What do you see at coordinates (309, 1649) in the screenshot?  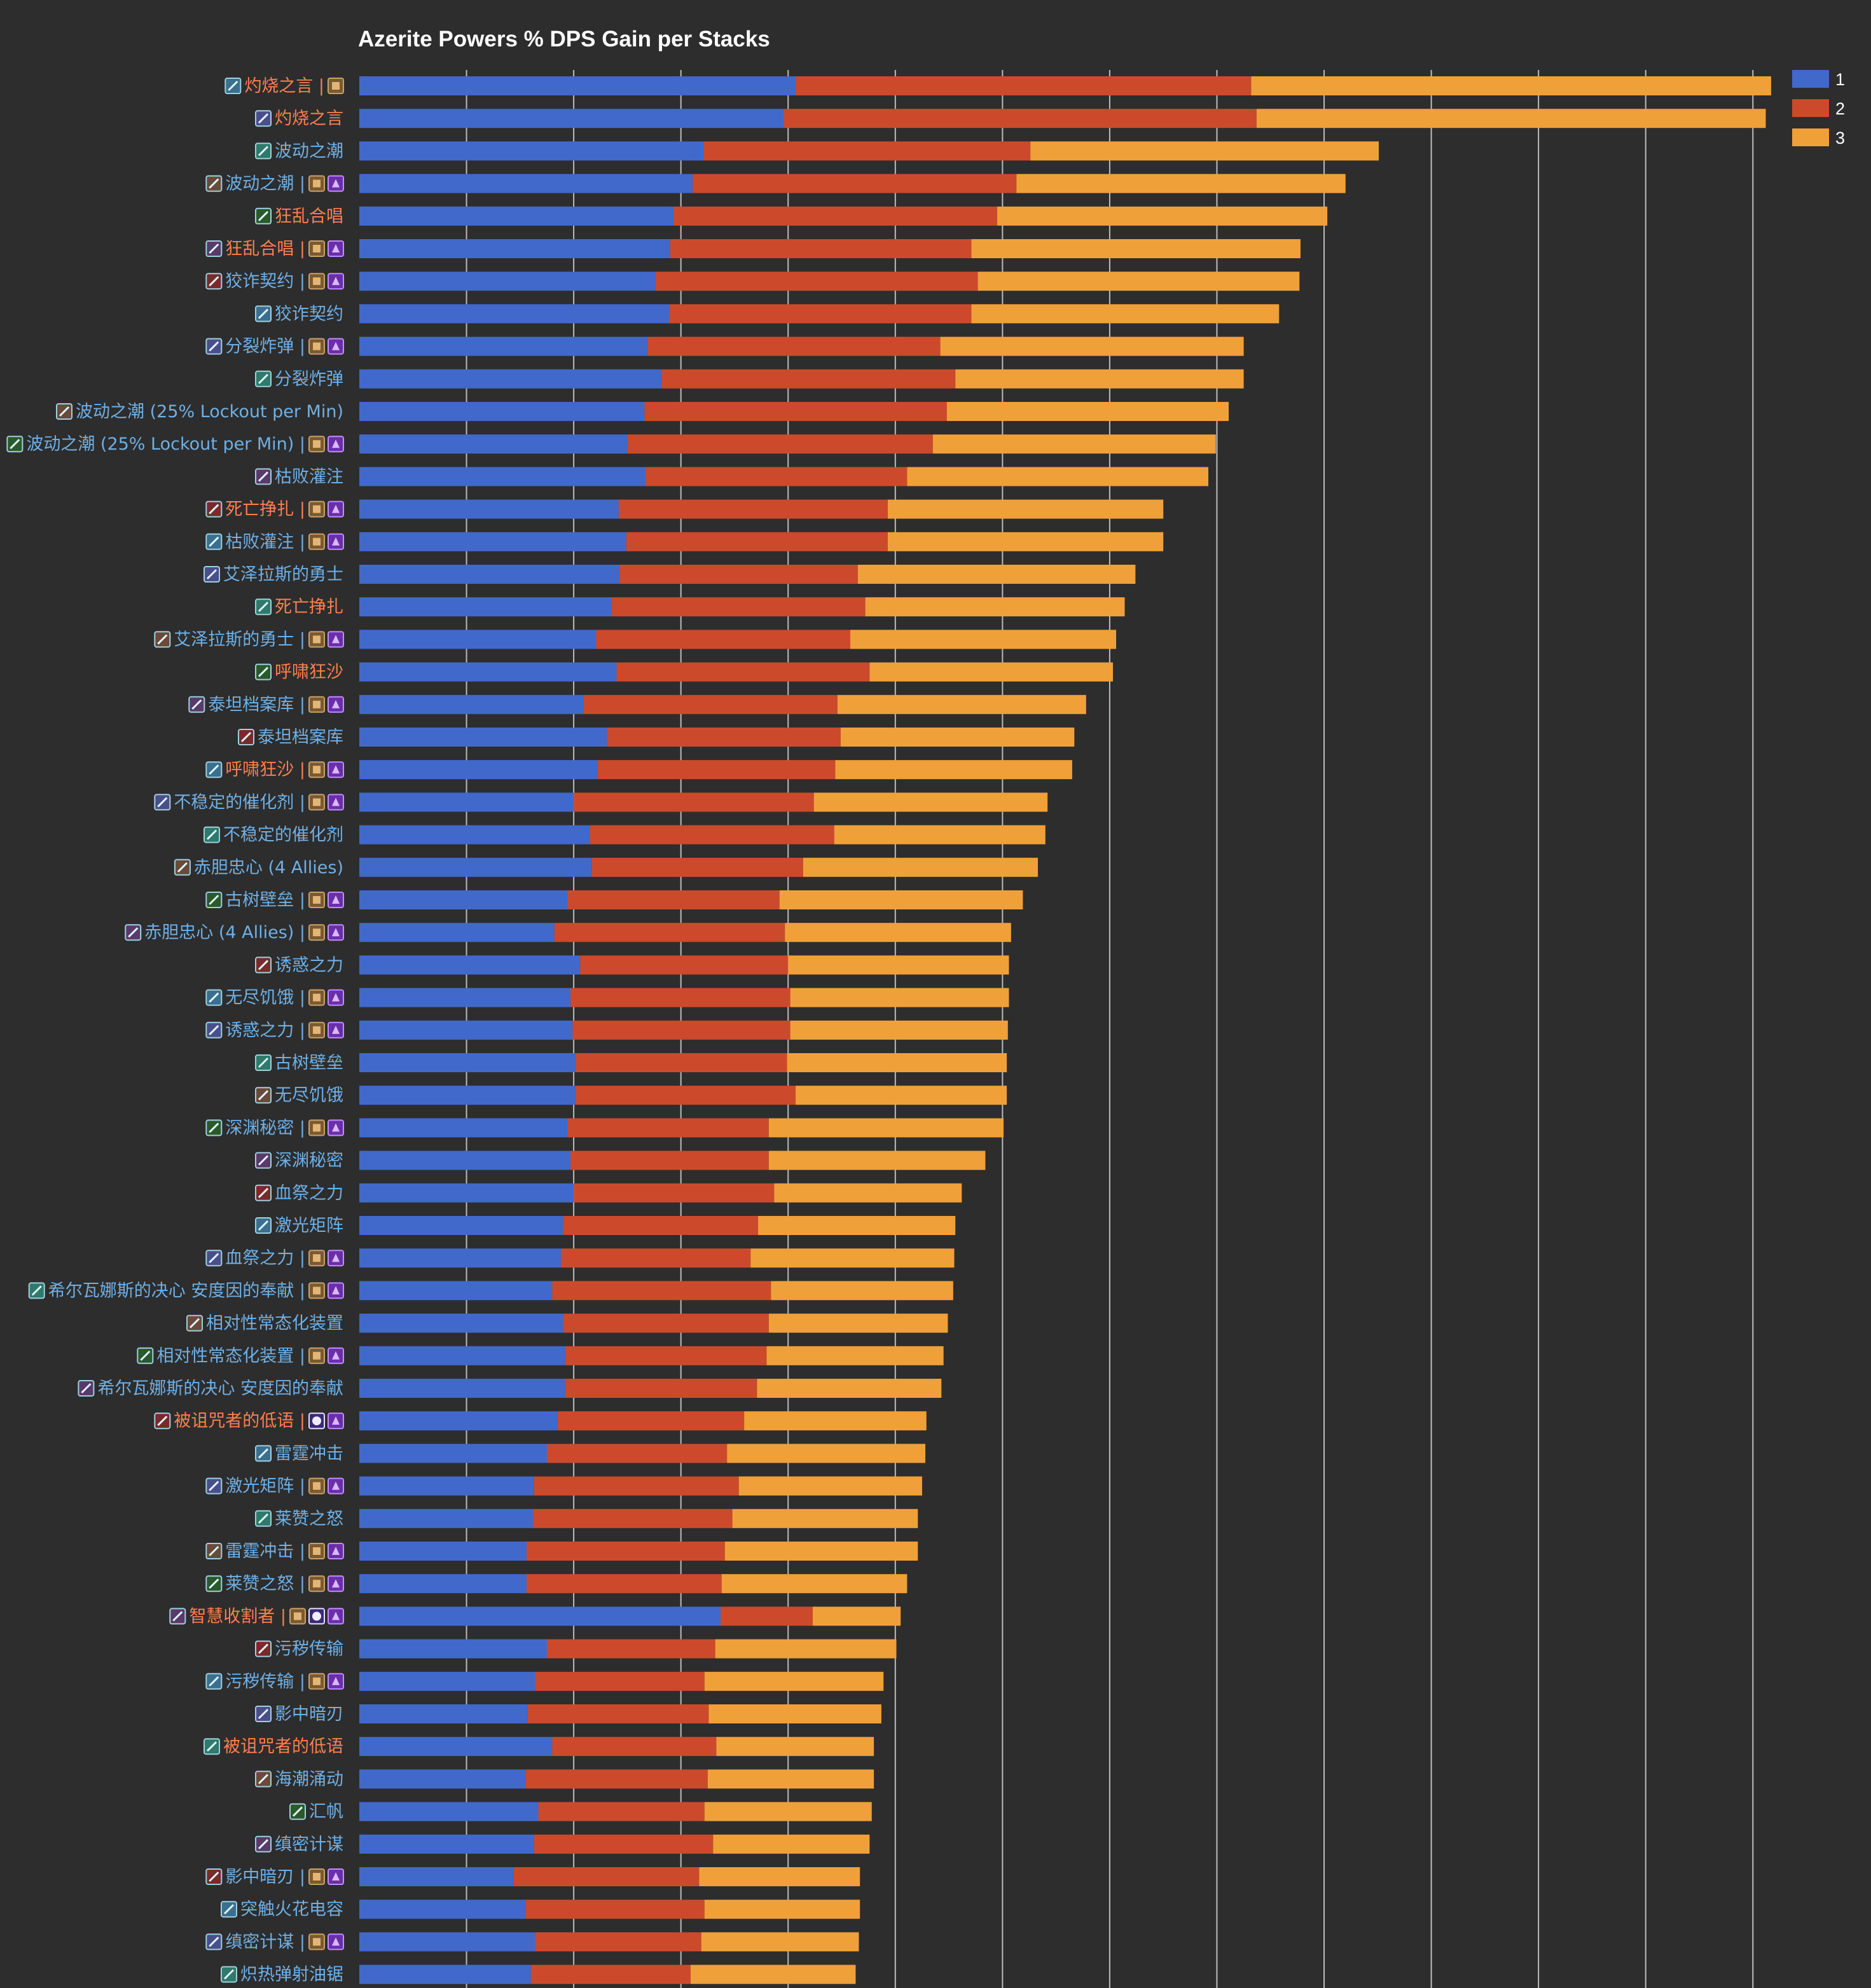 I see `category-label: 污秽传输` at bounding box center [309, 1649].